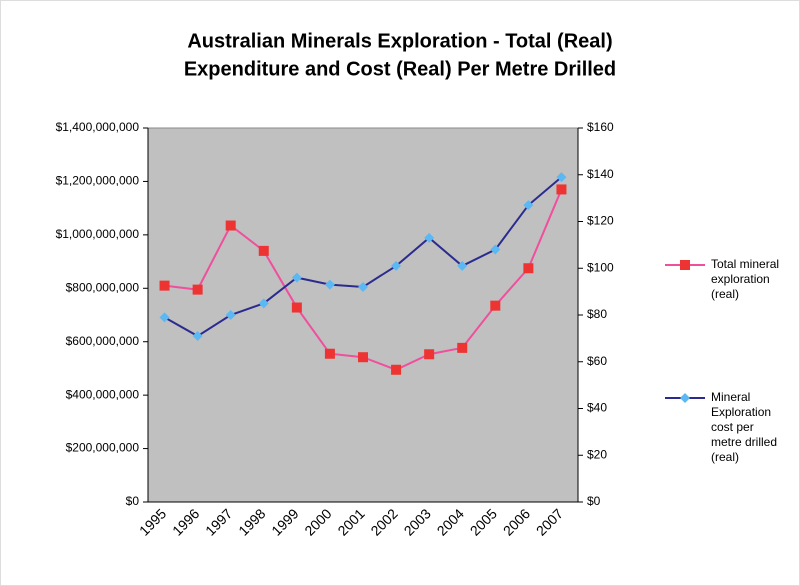 The height and width of the screenshot is (586, 800). I want to click on legend-label-line: cost per, so click(732, 427).